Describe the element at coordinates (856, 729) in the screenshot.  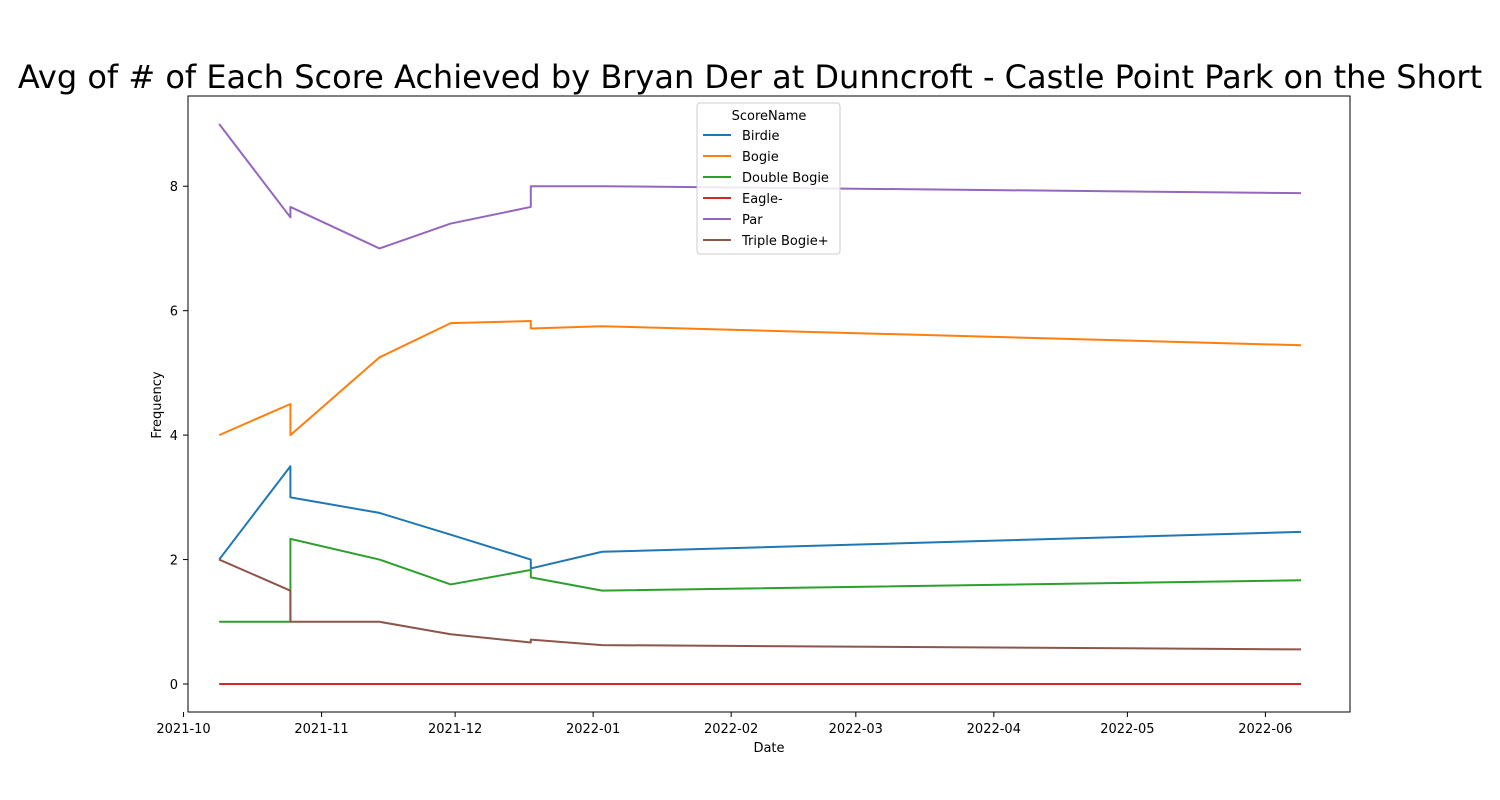
I see `x-tick-label: 2022-03` at that location.